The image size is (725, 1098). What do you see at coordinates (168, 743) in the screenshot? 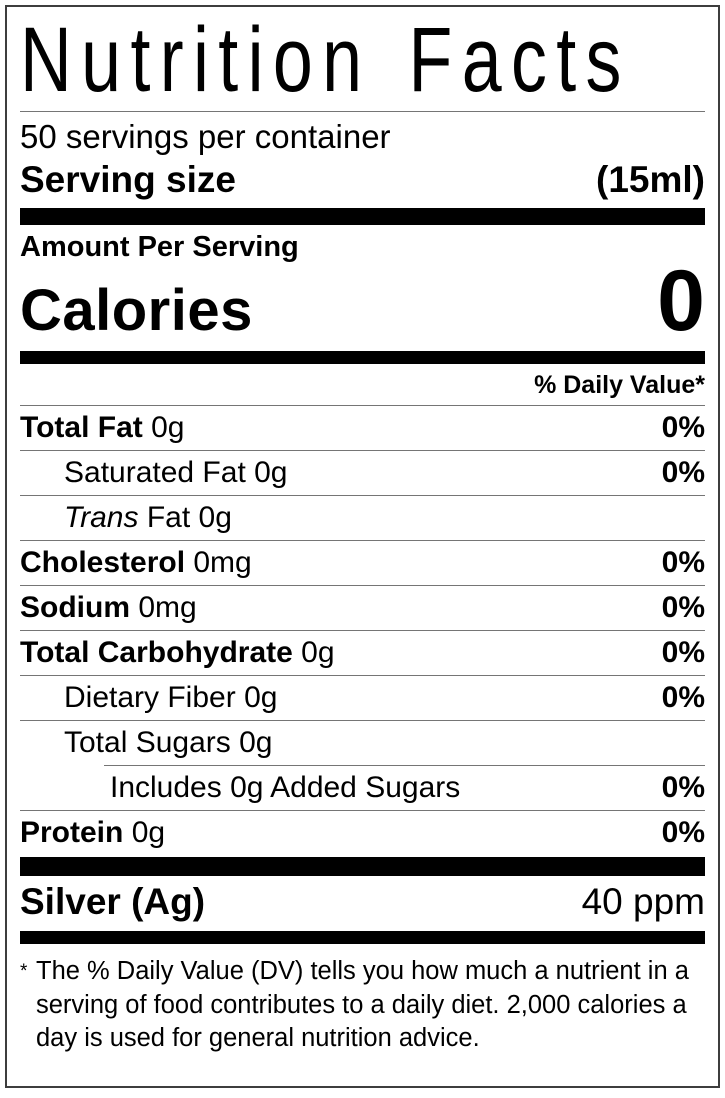
I see `nutrient-name: Total Sugars 0g` at bounding box center [168, 743].